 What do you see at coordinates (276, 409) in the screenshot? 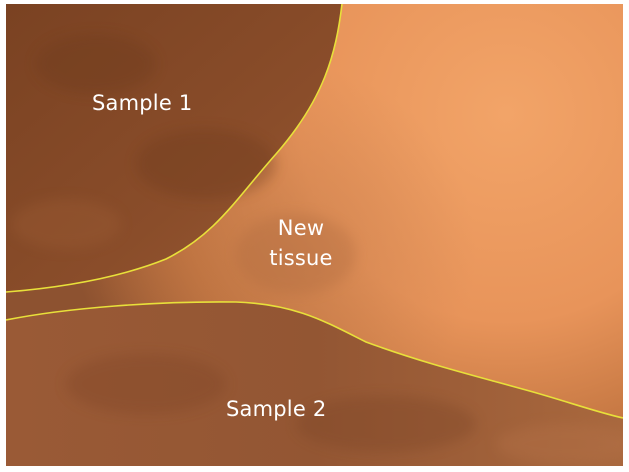
I see `sample-2-label: Sample 2` at bounding box center [276, 409].